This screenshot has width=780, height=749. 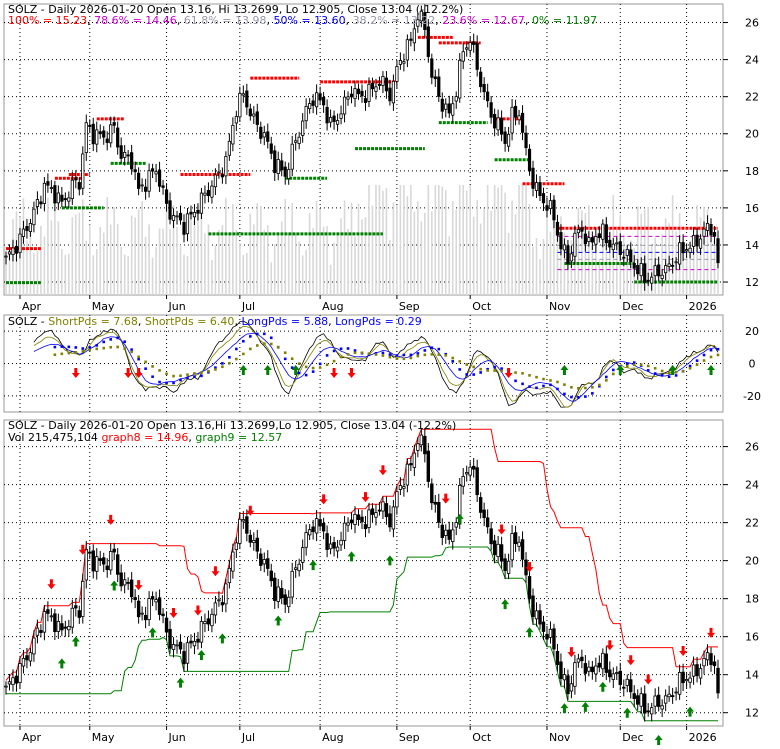 What do you see at coordinates (177, 306) in the screenshot?
I see `x-tick-label: Jun` at bounding box center [177, 306].